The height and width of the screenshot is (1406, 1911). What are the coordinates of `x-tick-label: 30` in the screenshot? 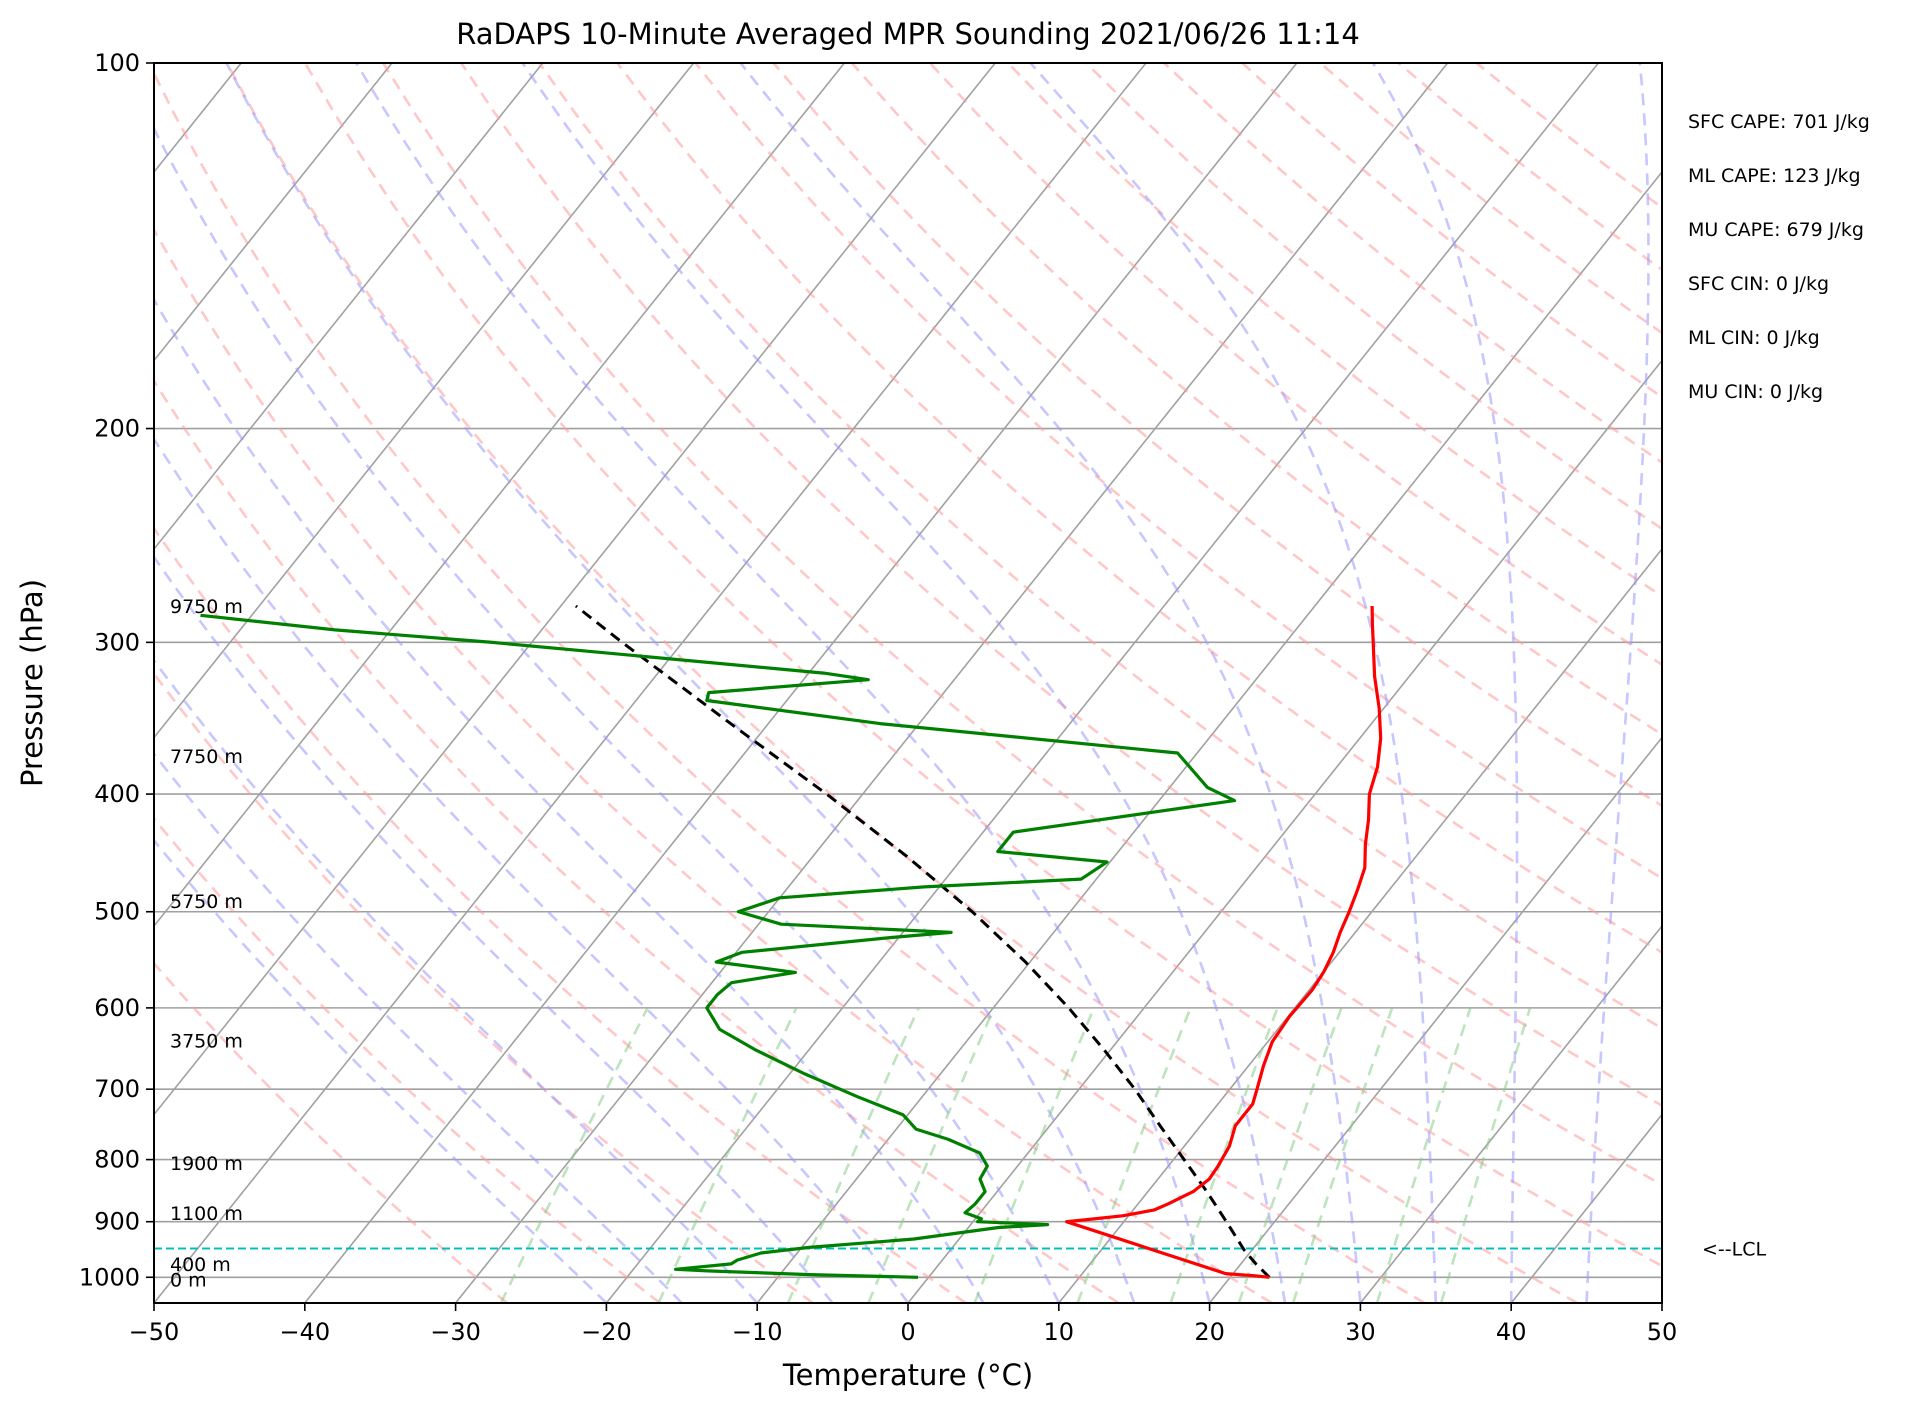 It's located at (1360, 1332).